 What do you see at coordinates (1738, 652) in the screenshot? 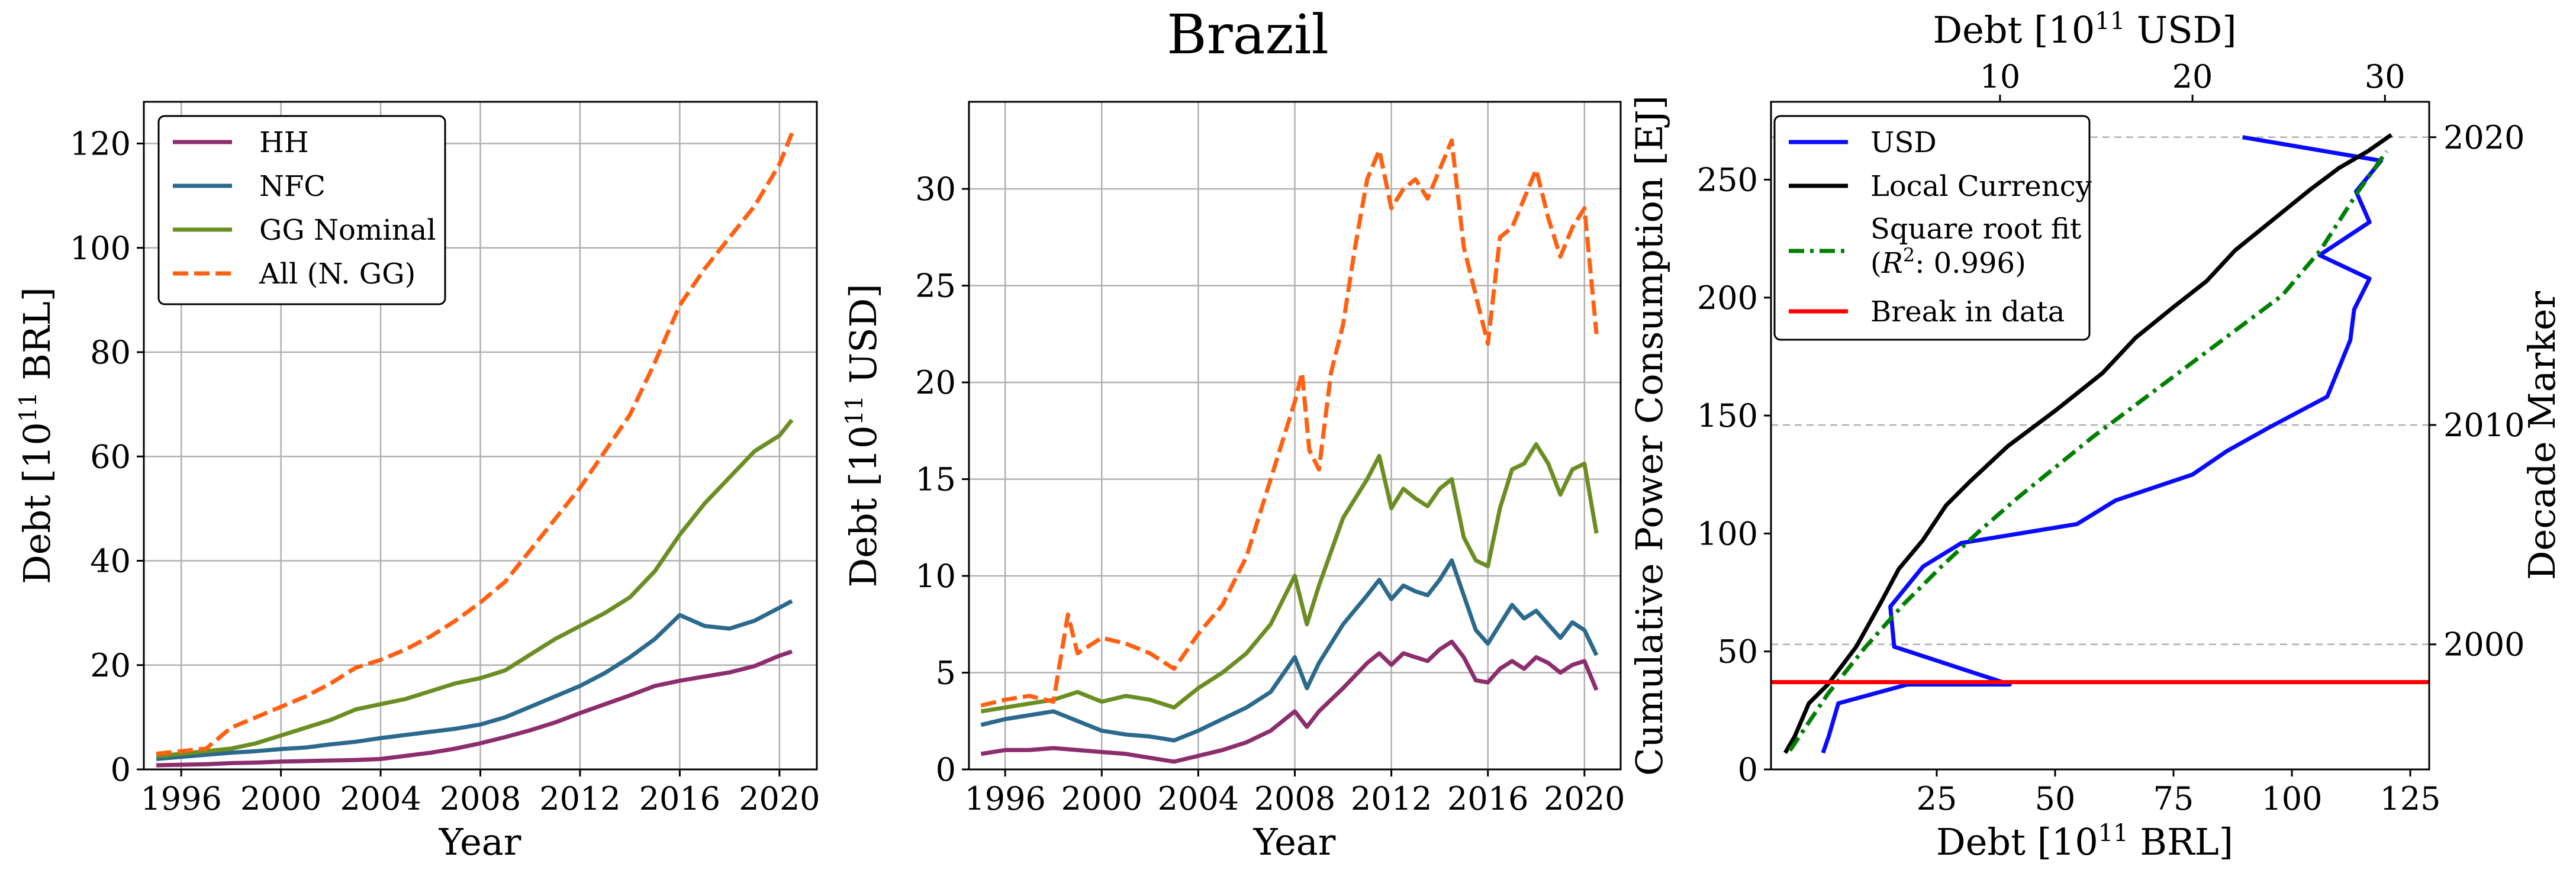
I see `p3-ytick-label: 50` at bounding box center [1738, 652].